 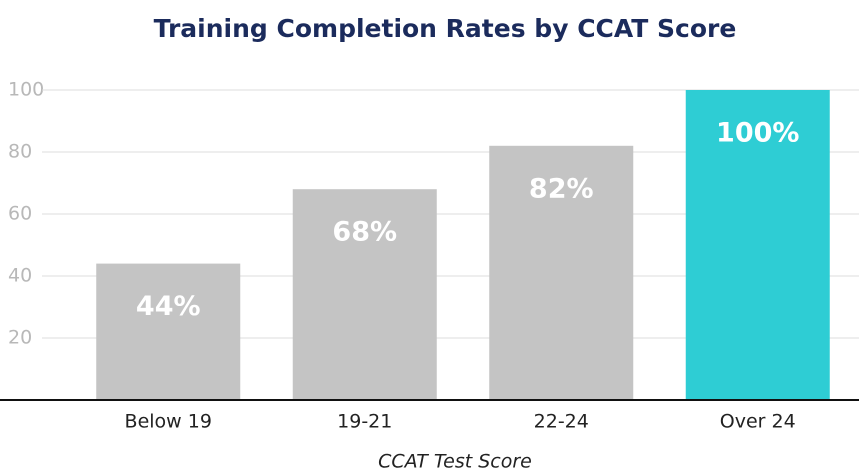 What do you see at coordinates (561, 188) in the screenshot?
I see `value-label: 82%` at bounding box center [561, 188].